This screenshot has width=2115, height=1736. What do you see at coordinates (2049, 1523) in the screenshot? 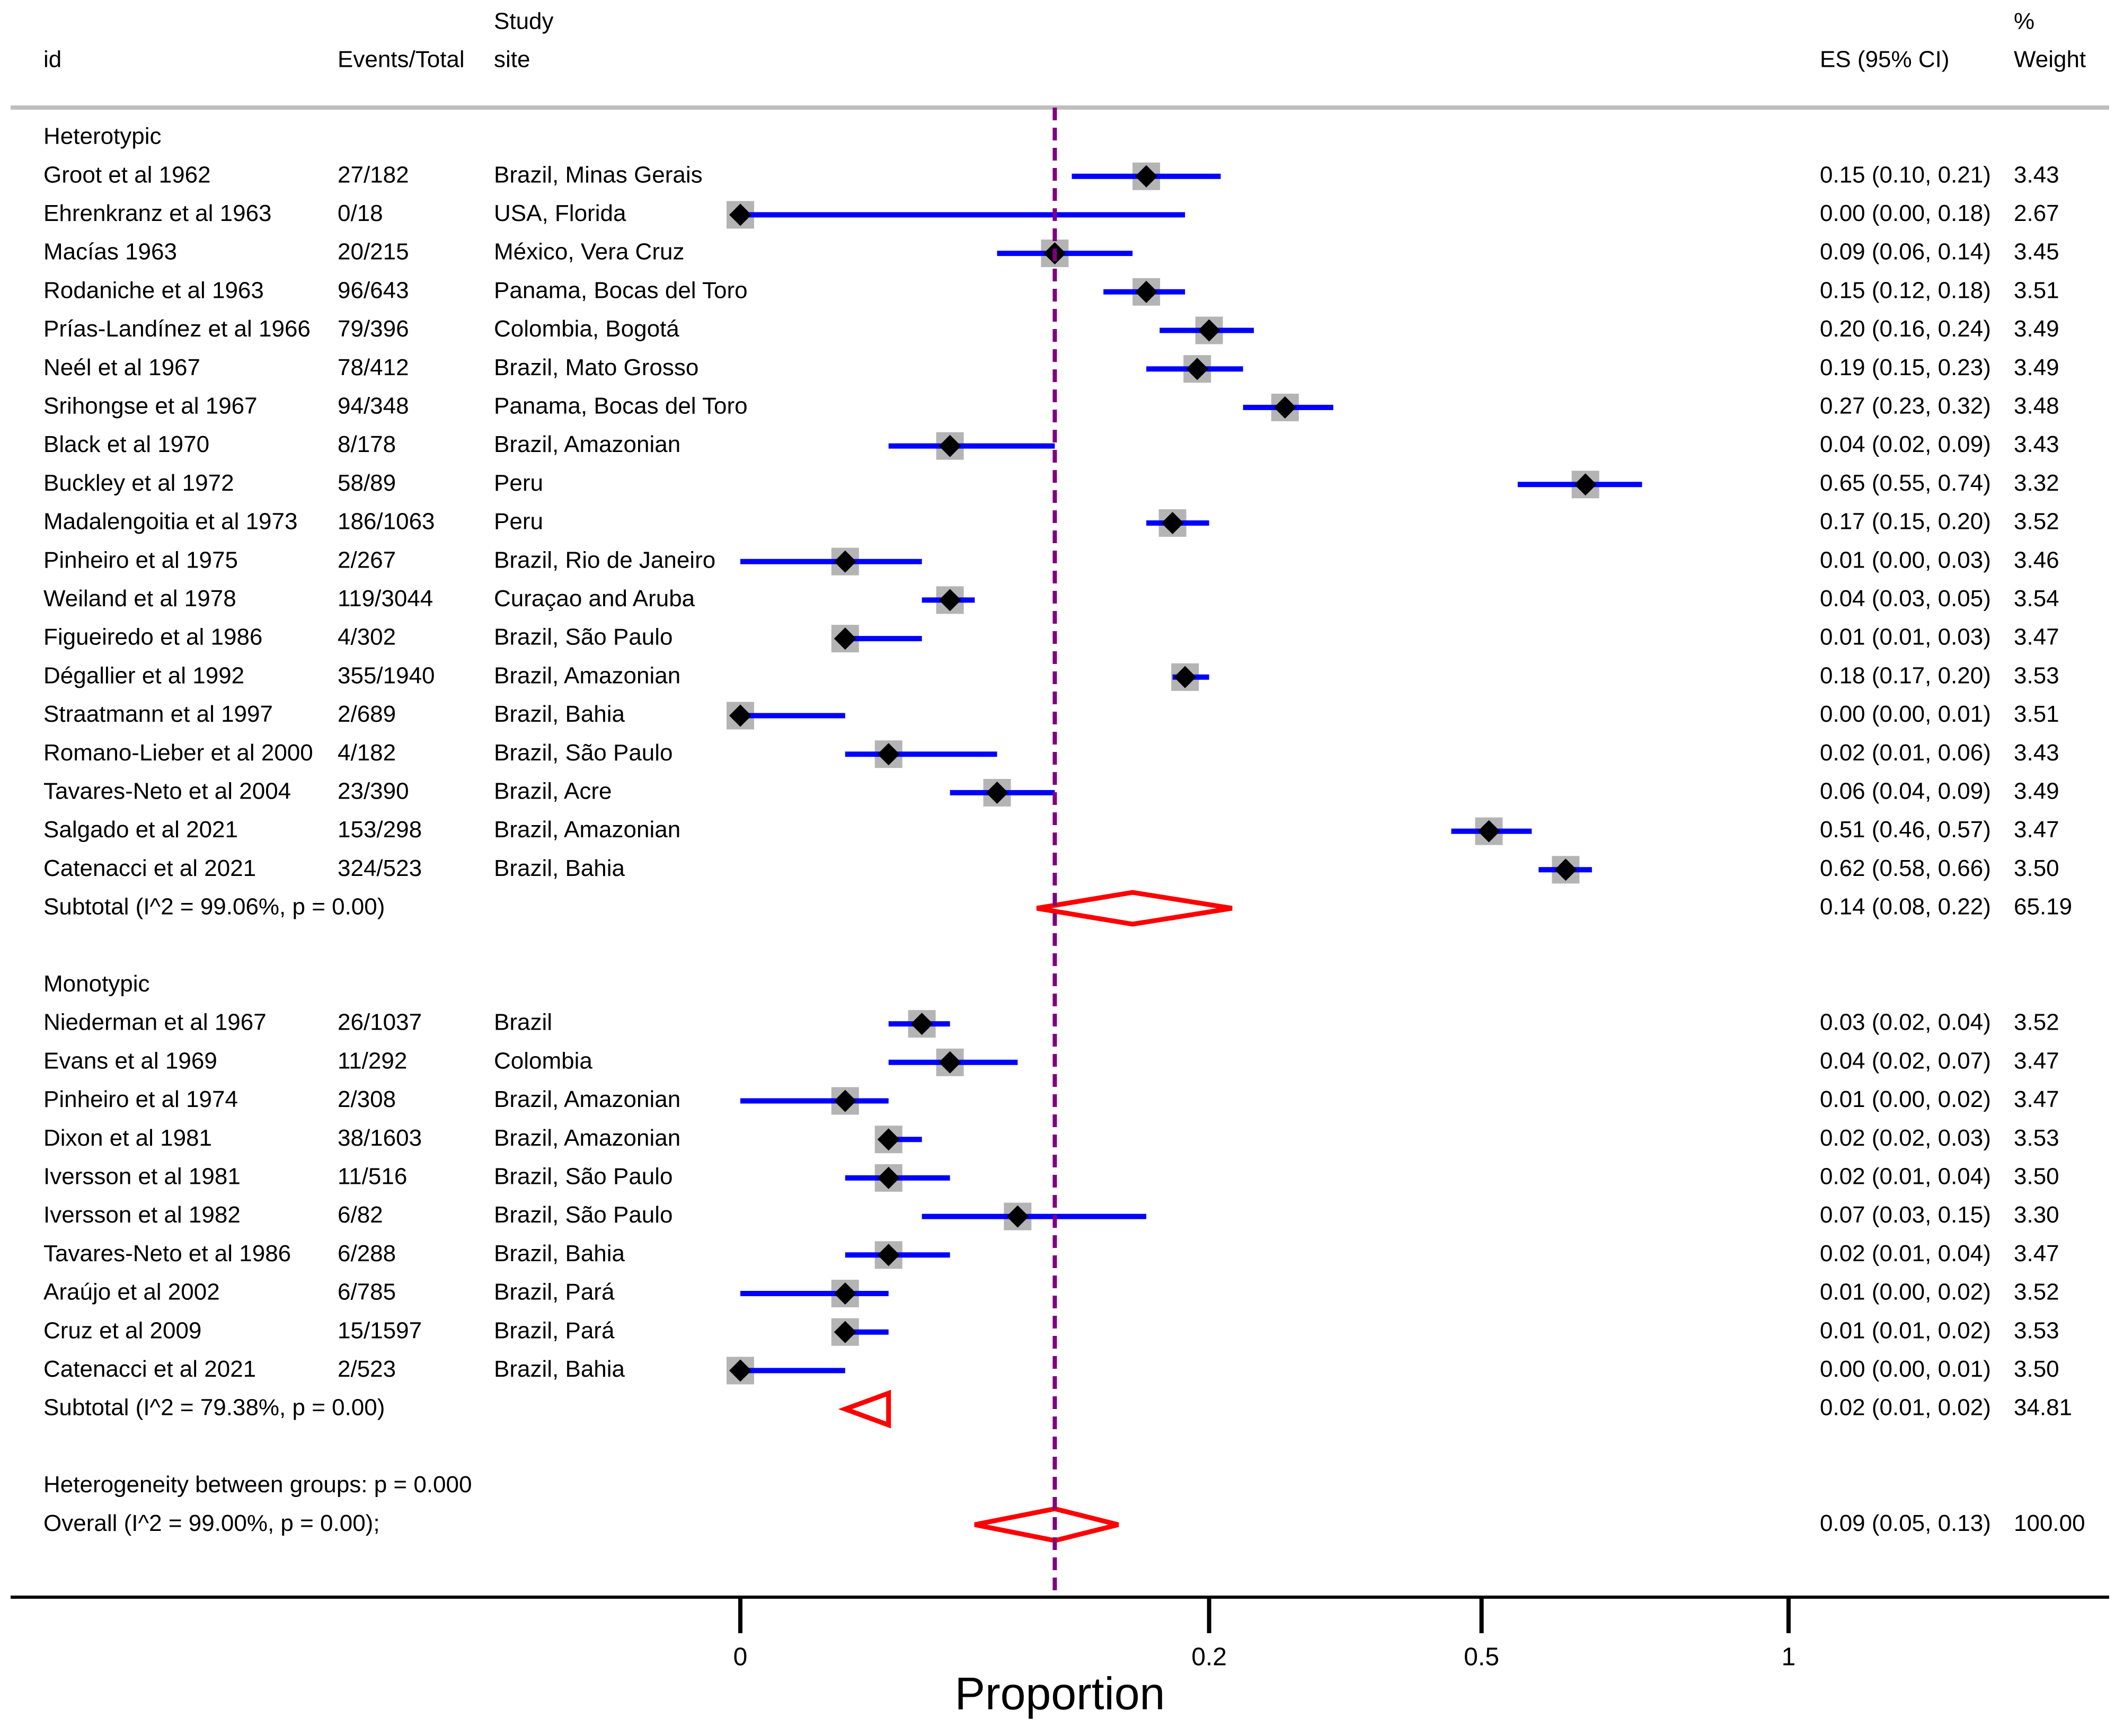
I see `overall-weight: 100.00` at bounding box center [2049, 1523].